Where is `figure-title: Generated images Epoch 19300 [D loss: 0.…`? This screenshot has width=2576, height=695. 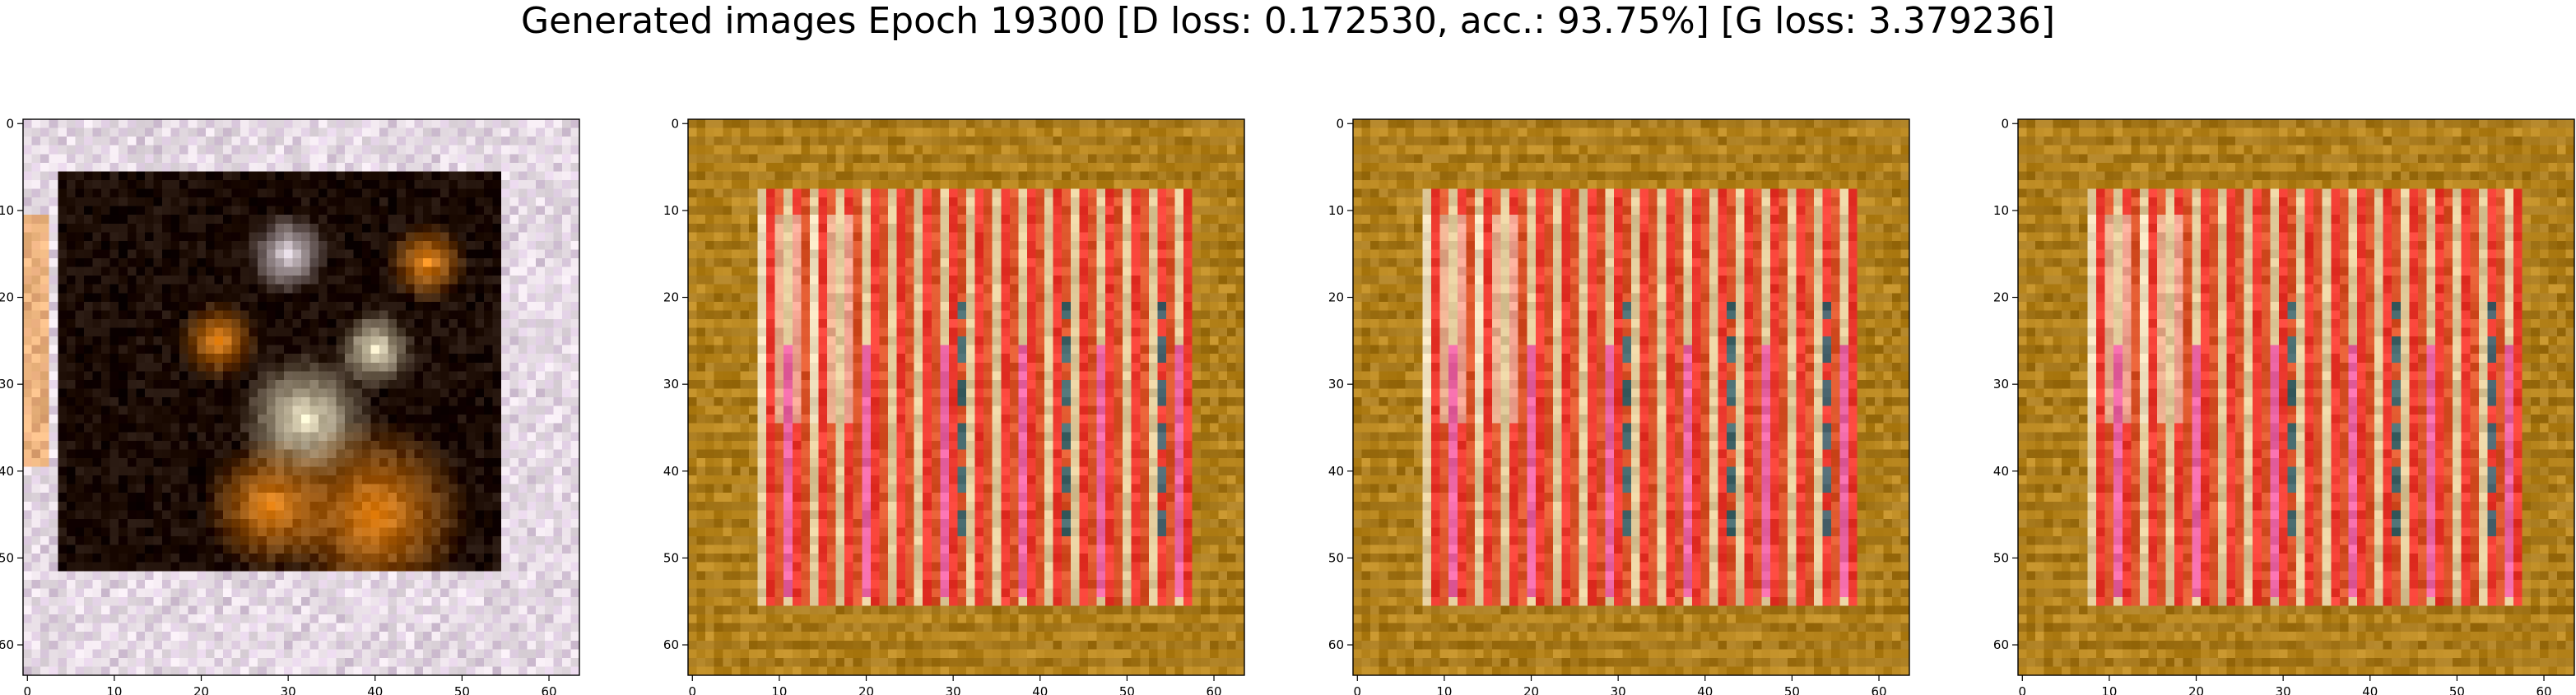 figure-title: Generated images Epoch 19300 [D loss: 0.… is located at coordinates (1288, 21).